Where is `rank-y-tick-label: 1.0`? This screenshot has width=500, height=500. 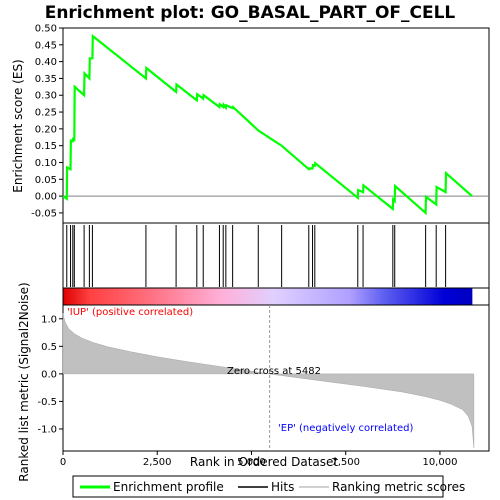
rank-y-tick-label: 1.0 is located at coordinates (49, 319).